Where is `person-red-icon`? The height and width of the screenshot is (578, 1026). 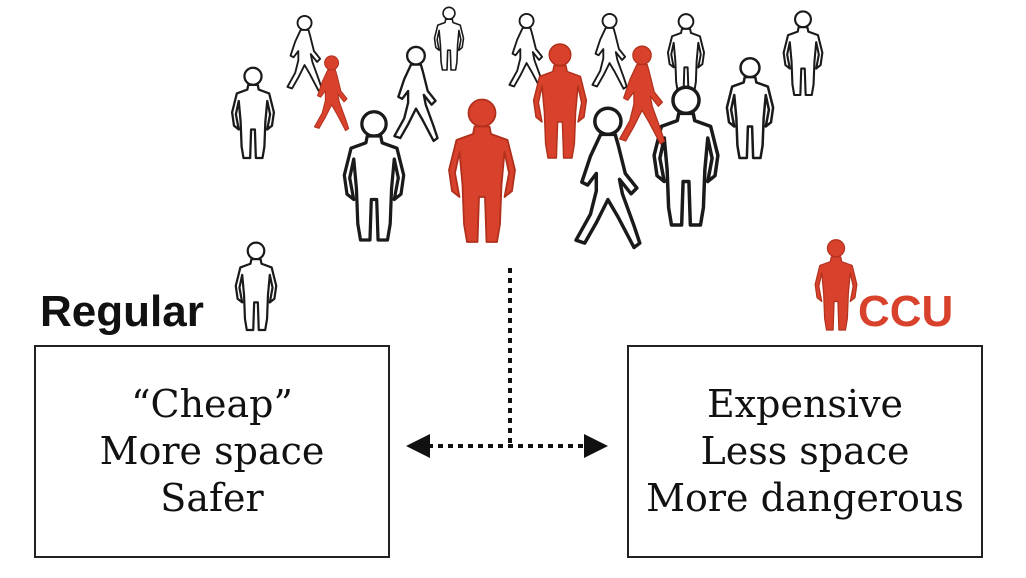 person-red-icon is located at coordinates (836, 285).